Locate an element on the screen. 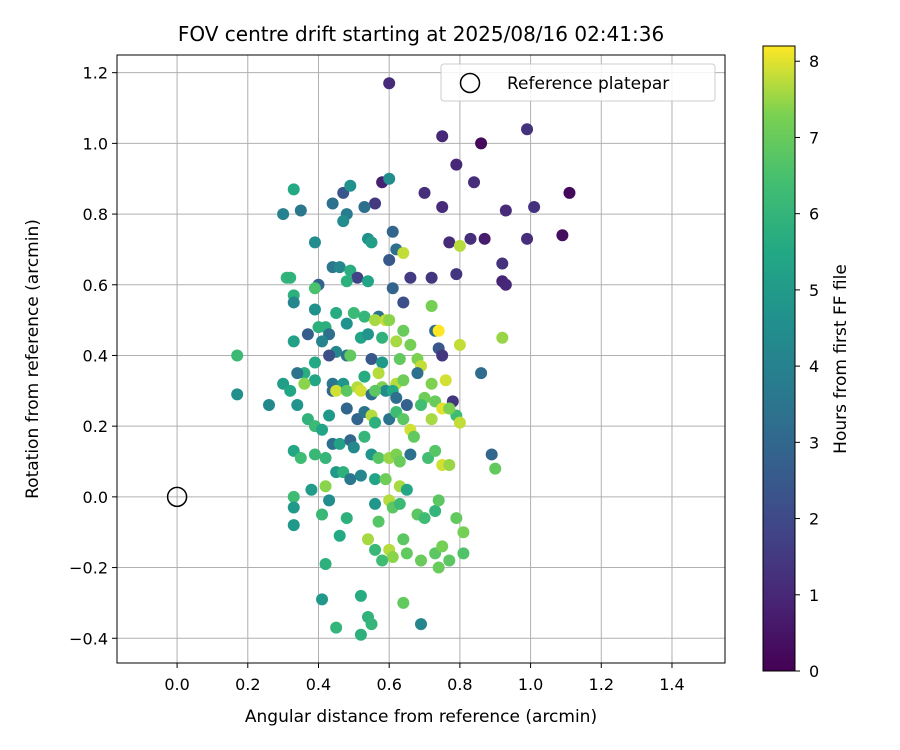  legend-box is located at coordinates (578, 82).